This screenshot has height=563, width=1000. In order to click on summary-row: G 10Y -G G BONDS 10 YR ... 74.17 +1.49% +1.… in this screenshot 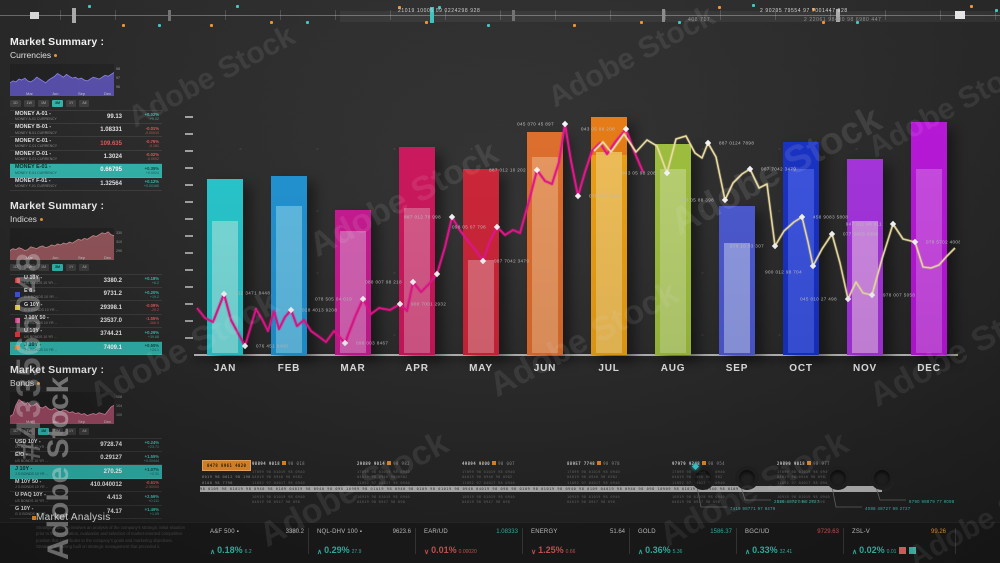, I will do `click(86, 512)`.